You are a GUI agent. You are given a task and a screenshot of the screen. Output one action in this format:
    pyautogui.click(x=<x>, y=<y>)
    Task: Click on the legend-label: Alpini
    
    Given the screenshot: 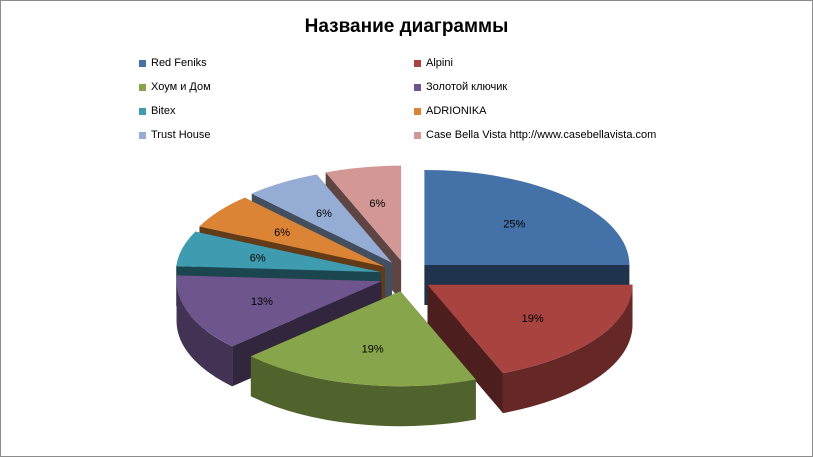 What is the action you would take?
    pyautogui.click(x=439, y=63)
    